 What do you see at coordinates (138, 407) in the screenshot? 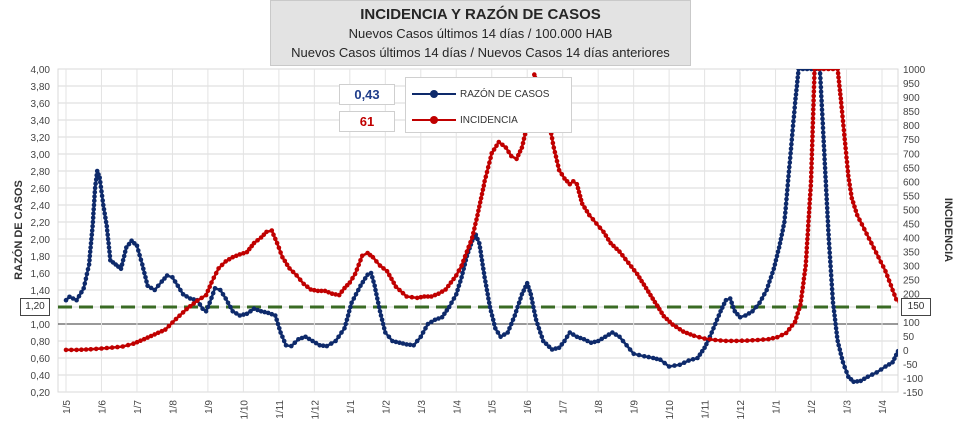
I see `x-tick-label: 1/7` at bounding box center [138, 407].